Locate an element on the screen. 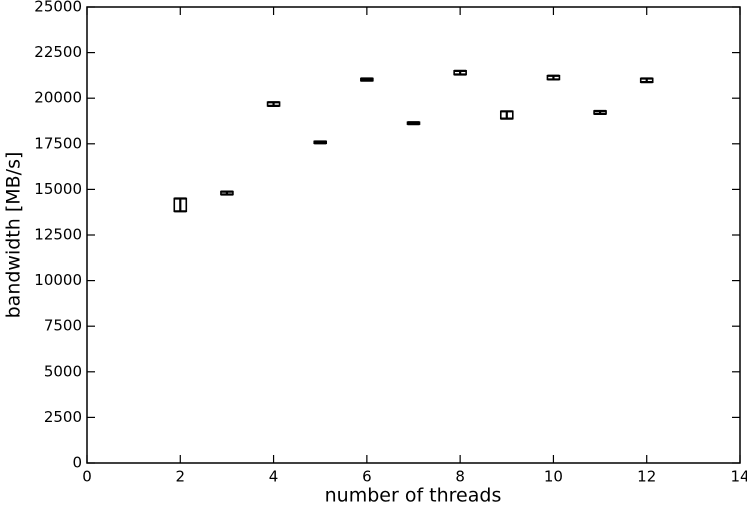  x-tick-label: 14 is located at coordinates (738, 477).